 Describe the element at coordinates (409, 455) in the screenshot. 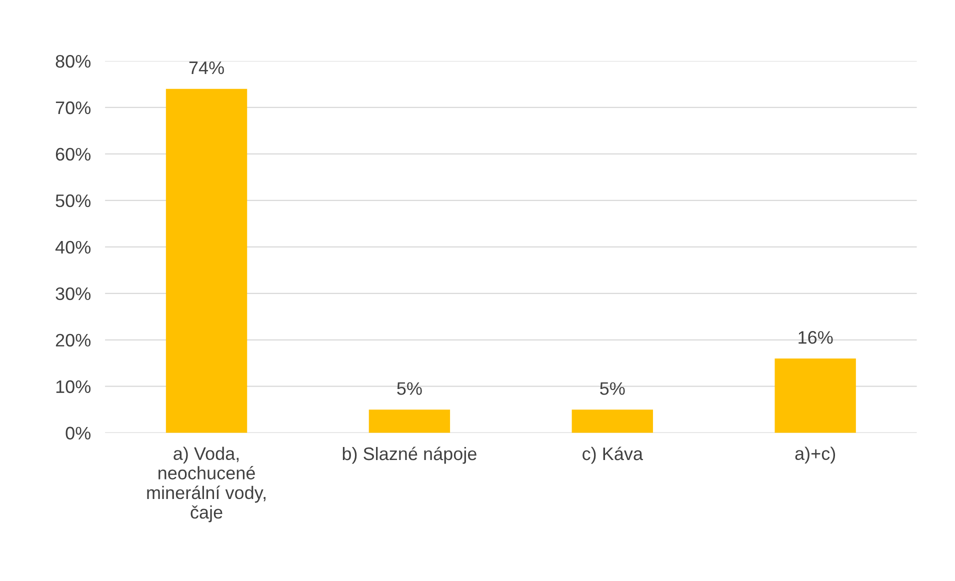

I see `x-tick-label: b) Slazné nápoje` at that location.